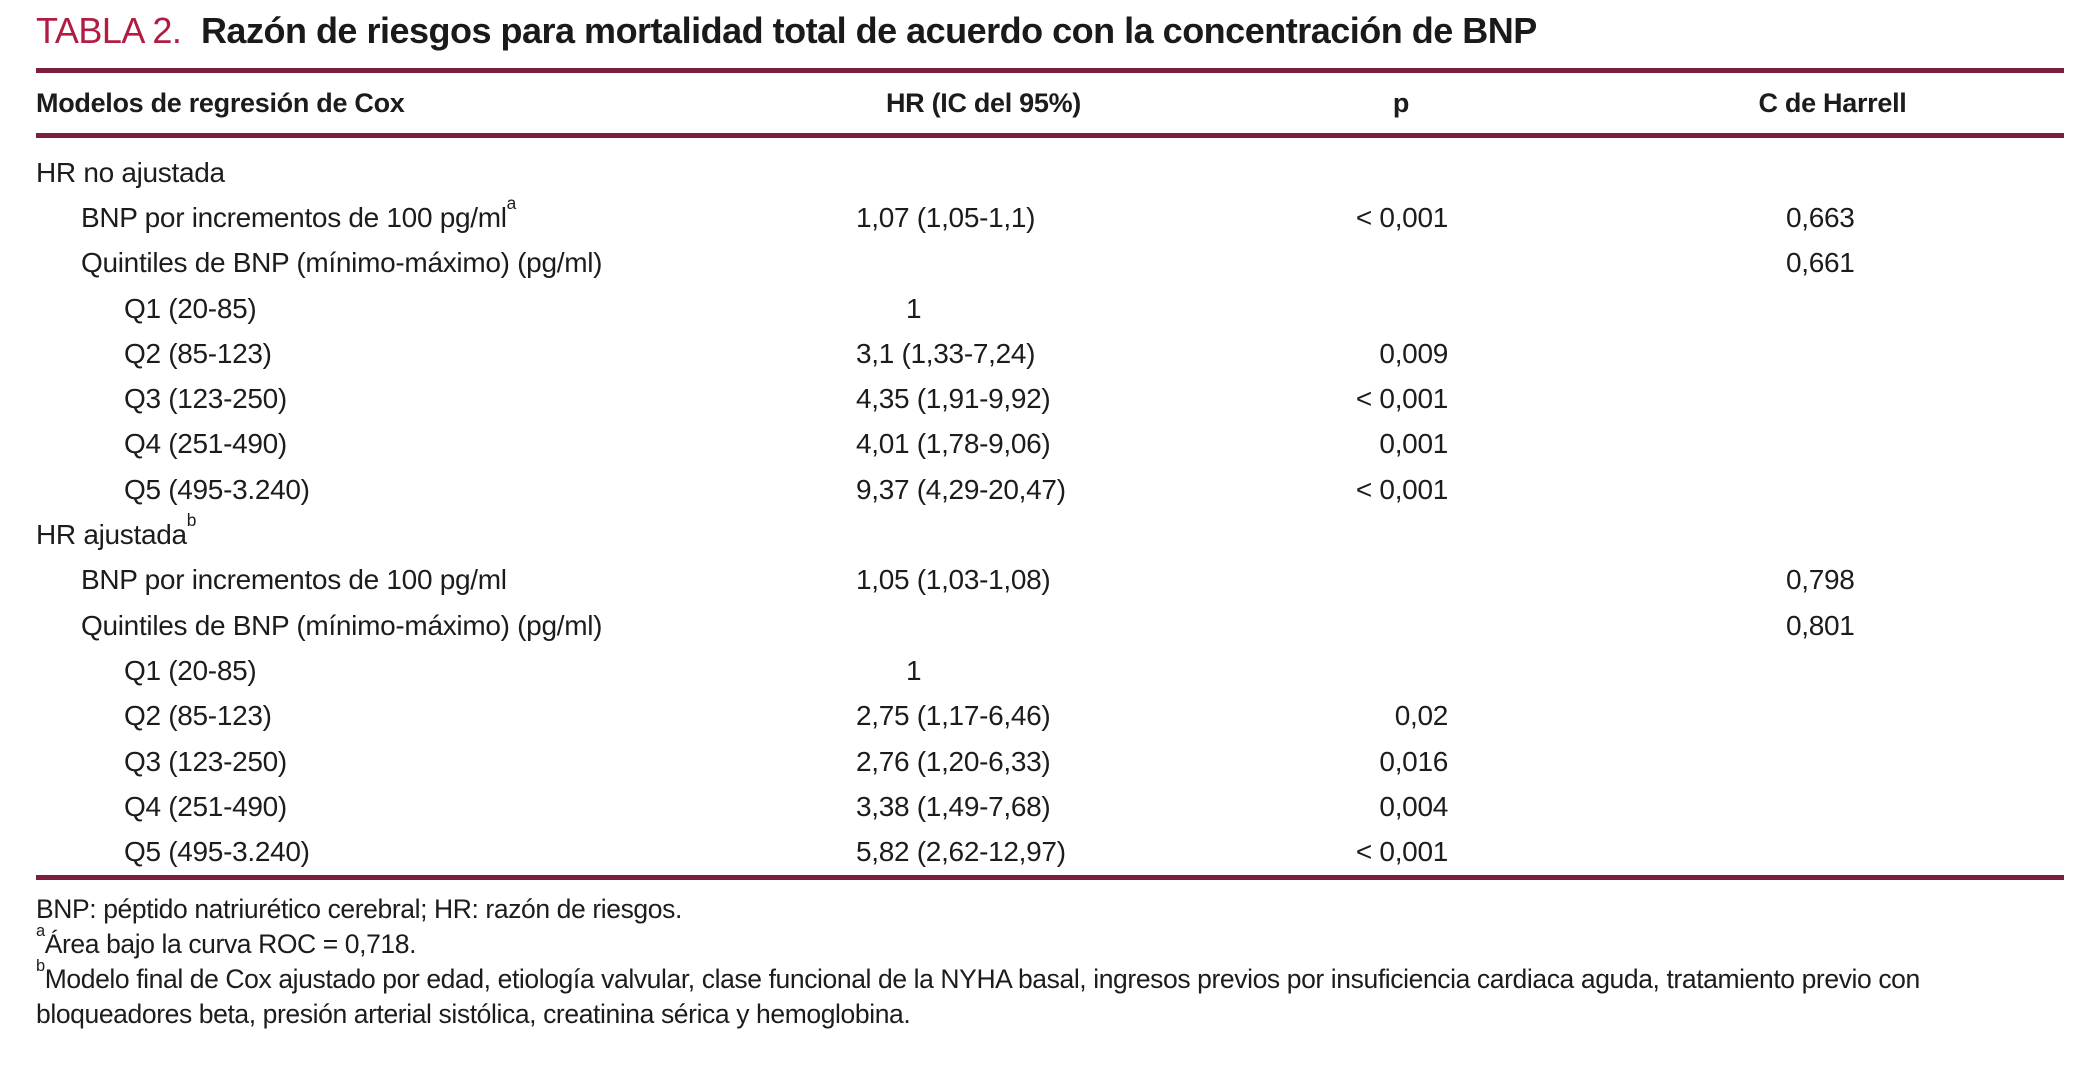  I want to click on row-label: HR no ajustada, so click(130, 172).